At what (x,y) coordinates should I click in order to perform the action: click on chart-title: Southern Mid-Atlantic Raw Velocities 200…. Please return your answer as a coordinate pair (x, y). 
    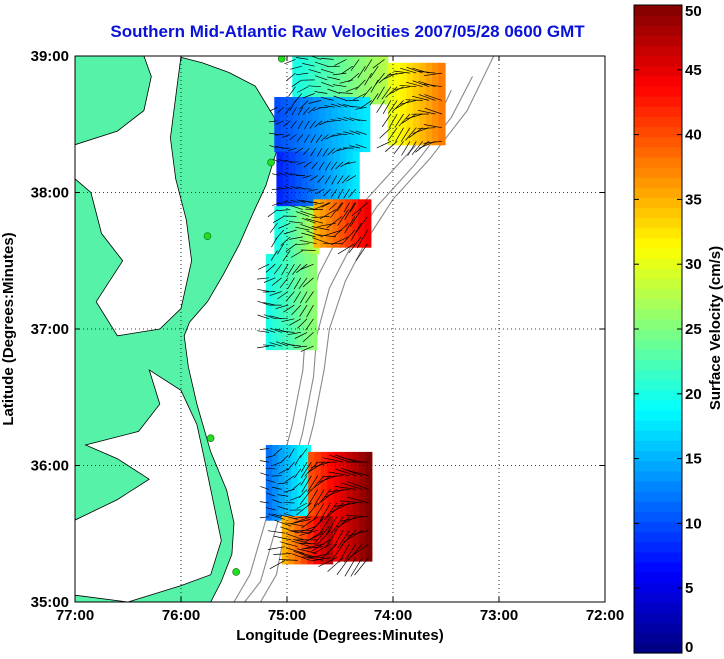
    Looking at the image, I should click on (347, 31).